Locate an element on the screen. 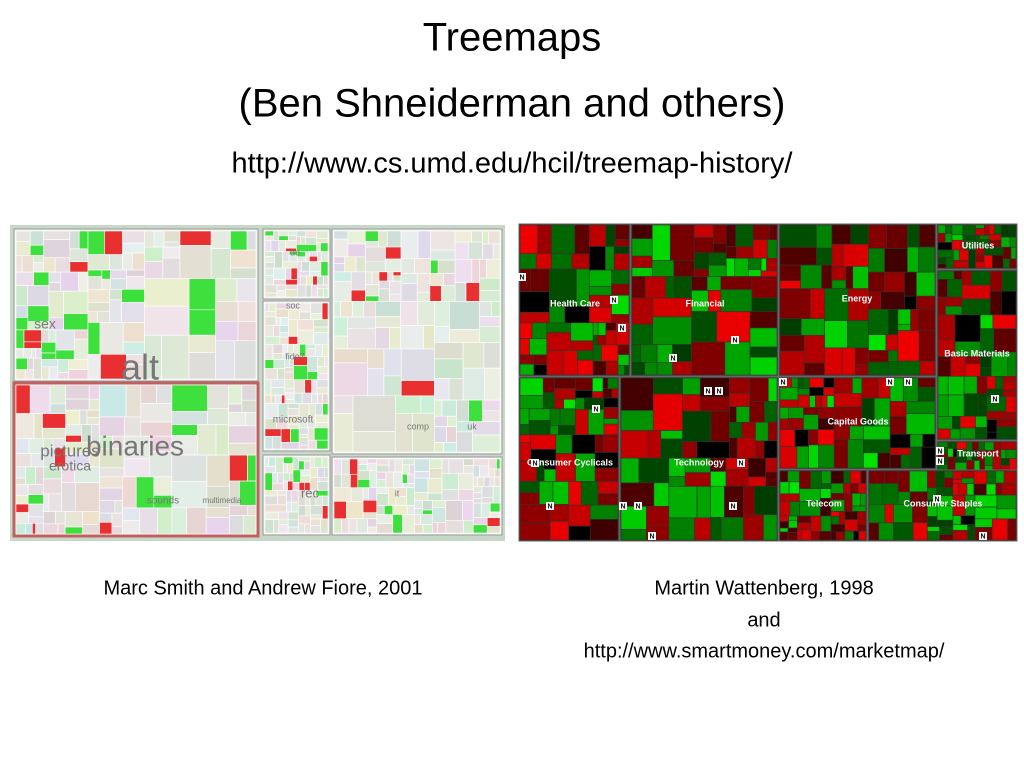 This screenshot has height=768, width=1024. marker: N is located at coordinates (534, 463).